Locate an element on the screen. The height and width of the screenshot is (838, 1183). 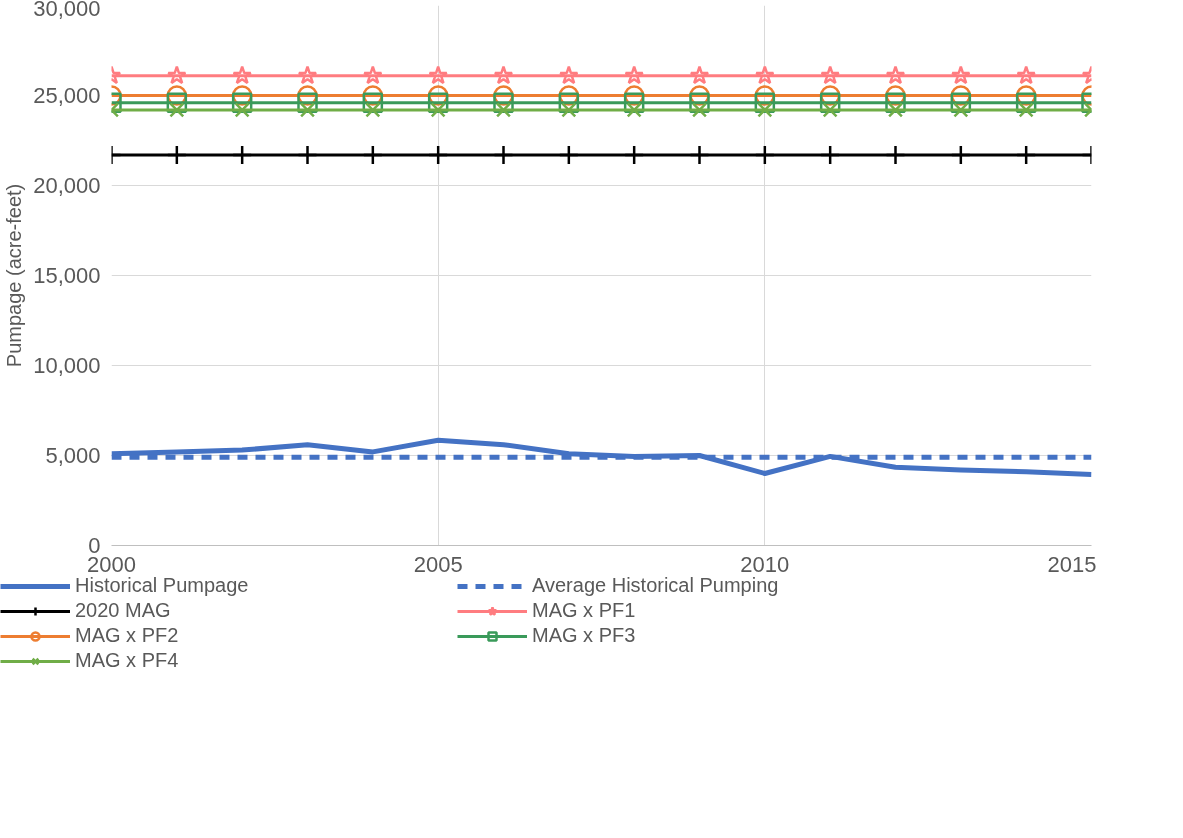
legend-label: Historical Pumpage is located at coordinates (162, 585).